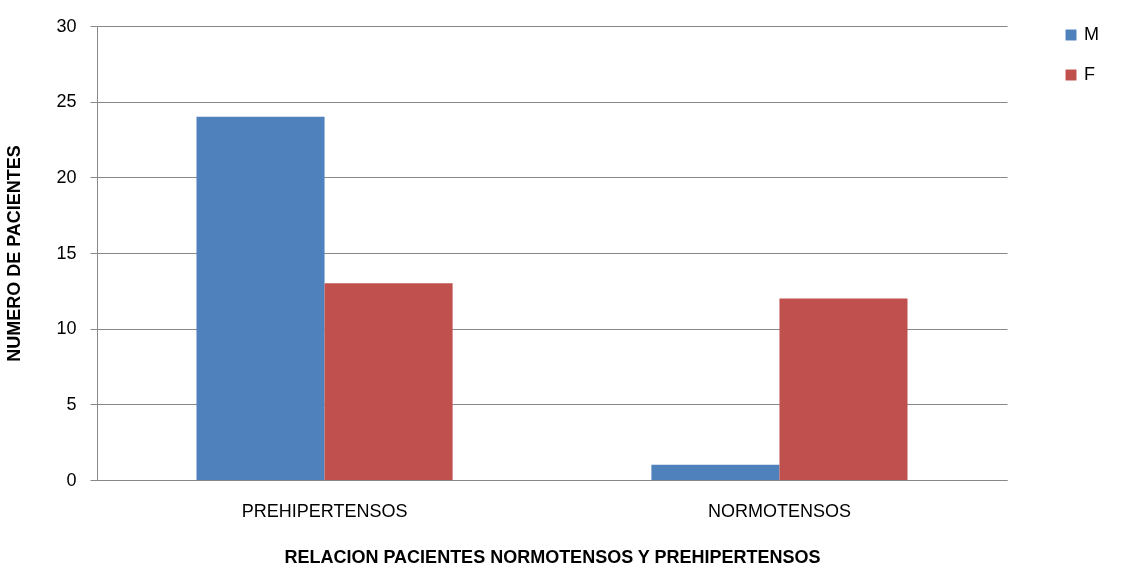 This screenshot has height=581, width=1122. Describe the element at coordinates (71, 479) in the screenshot. I see `y-tick-label: 0` at that location.